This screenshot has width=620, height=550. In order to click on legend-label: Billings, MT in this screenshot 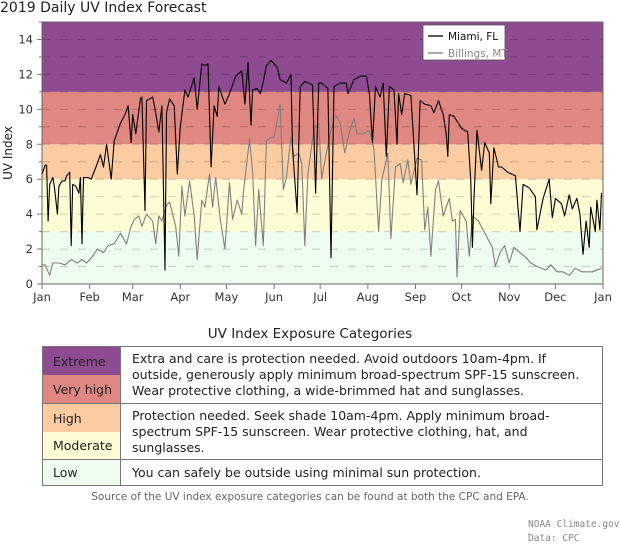, I will do `click(478, 54)`.